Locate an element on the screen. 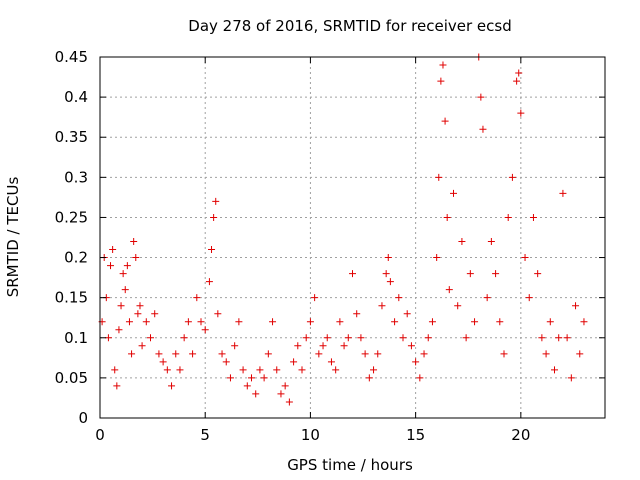  y-tick-label: 0.45 is located at coordinates (71, 57).